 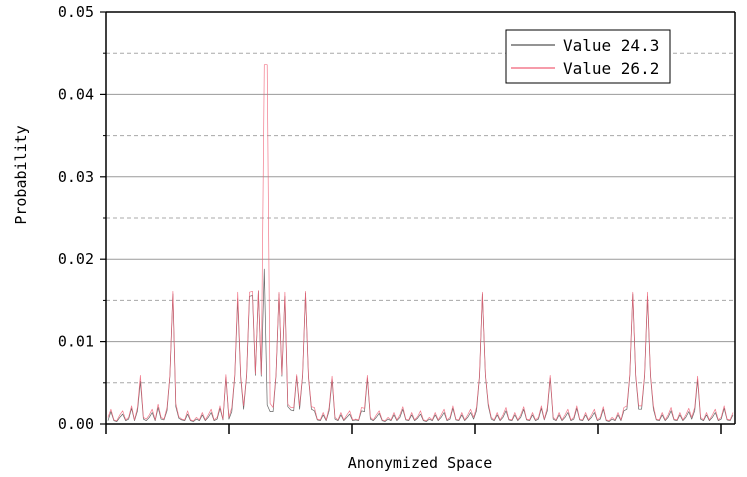 What do you see at coordinates (76, 259) in the screenshot?
I see `y-tick-label: 0.02` at bounding box center [76, 259].